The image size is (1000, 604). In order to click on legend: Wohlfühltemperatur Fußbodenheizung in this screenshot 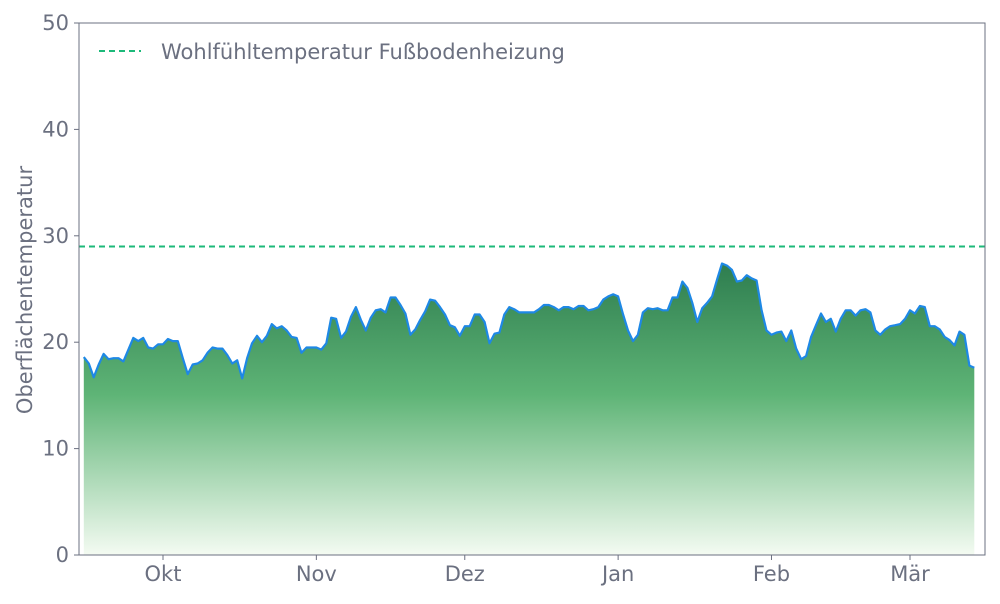, I will do `click(332, 52)`.